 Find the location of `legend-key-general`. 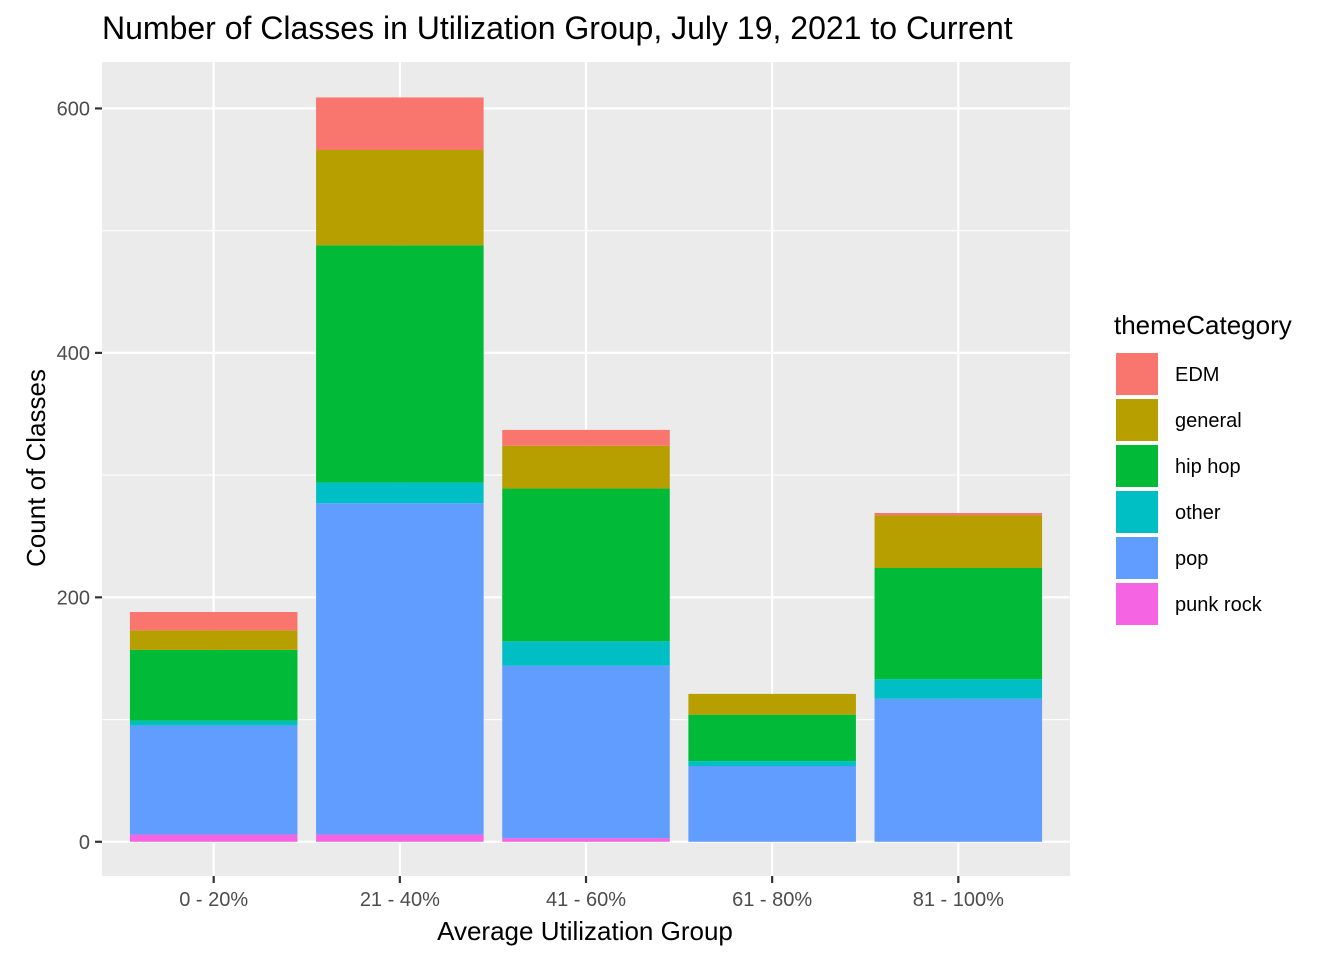

legend-key-general is located at coordinates (1137, 420).